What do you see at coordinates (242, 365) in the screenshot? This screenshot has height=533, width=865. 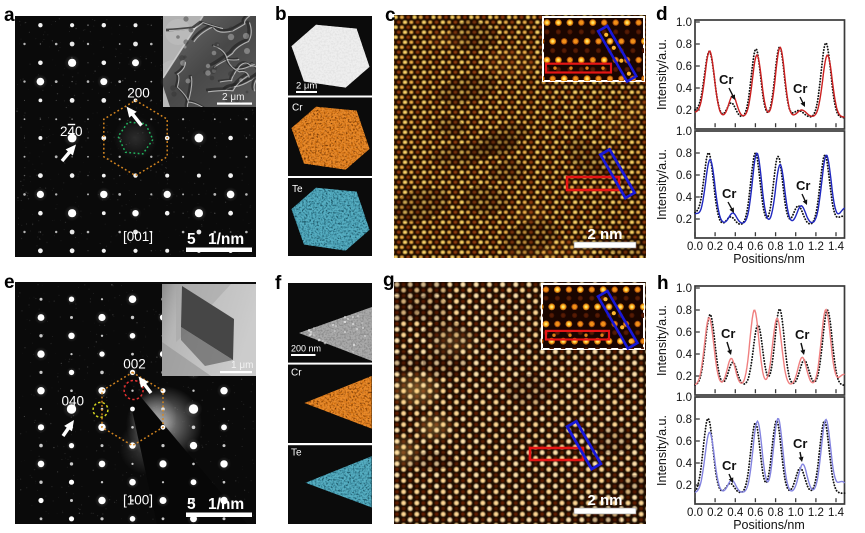 I see `svg-text: 1 μm` at bounding box center [242, 365].